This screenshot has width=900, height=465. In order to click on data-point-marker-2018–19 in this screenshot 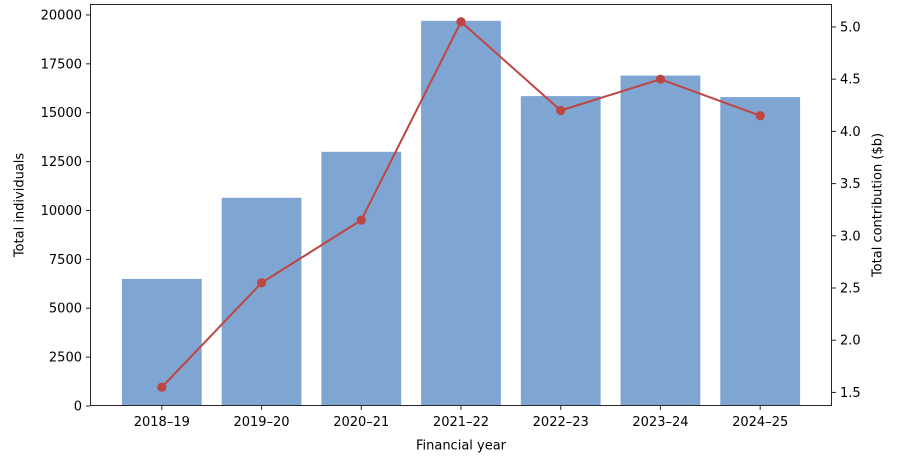, I will do `click(162, 387)`.